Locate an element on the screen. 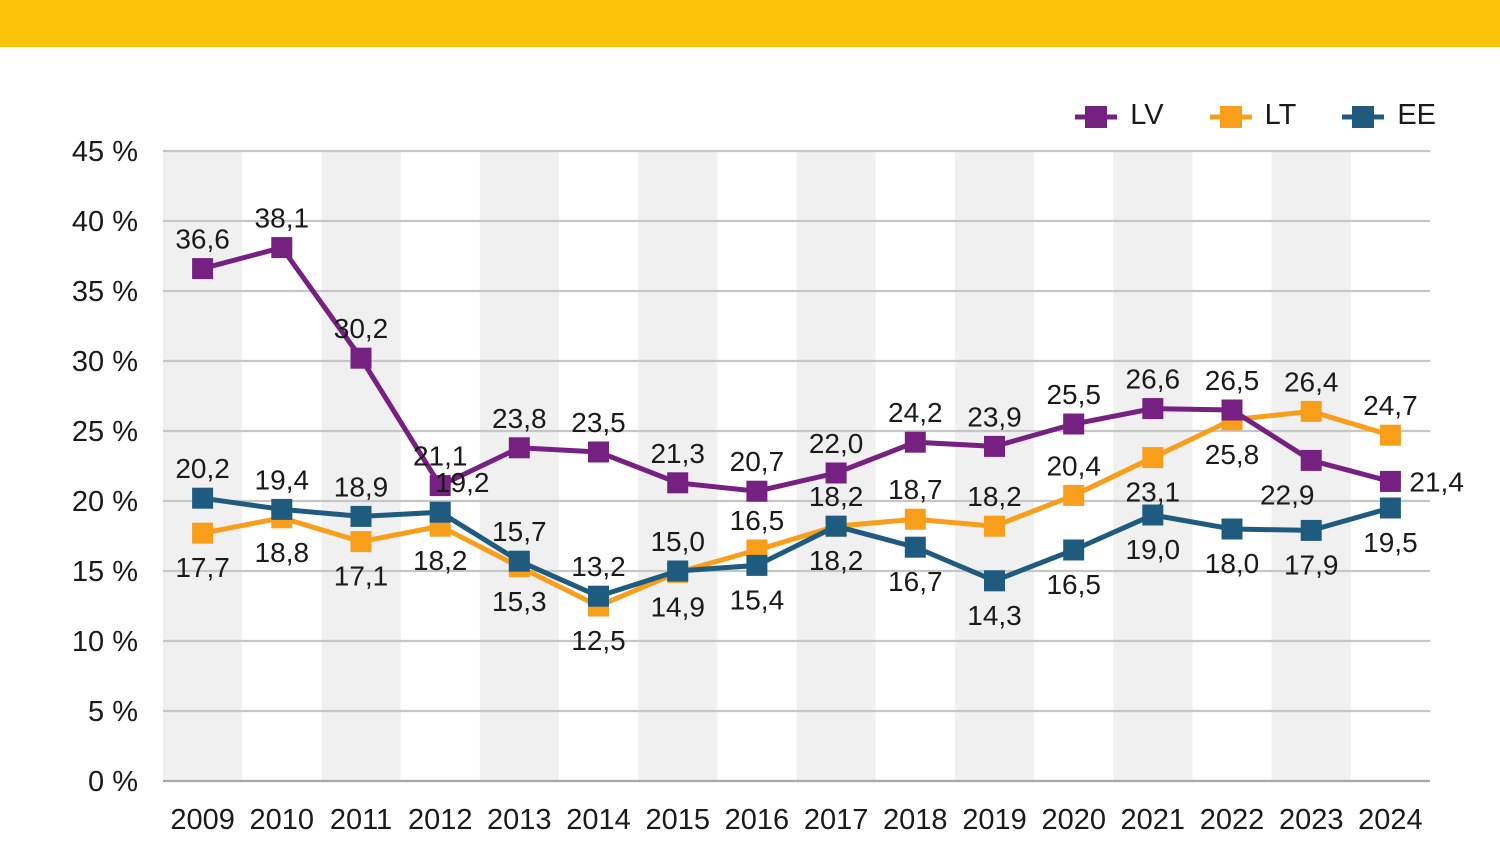  data-point-label: 25,5 is located at coordinates (1073, 394).